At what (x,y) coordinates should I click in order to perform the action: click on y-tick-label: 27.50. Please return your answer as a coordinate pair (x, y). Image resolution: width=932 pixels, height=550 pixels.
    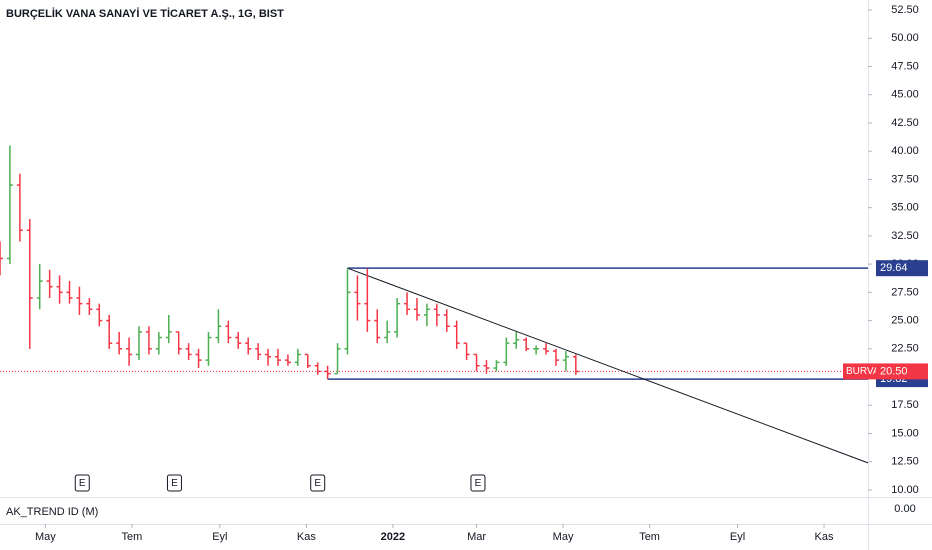
    Looking at the image, I should click on (905, 292).